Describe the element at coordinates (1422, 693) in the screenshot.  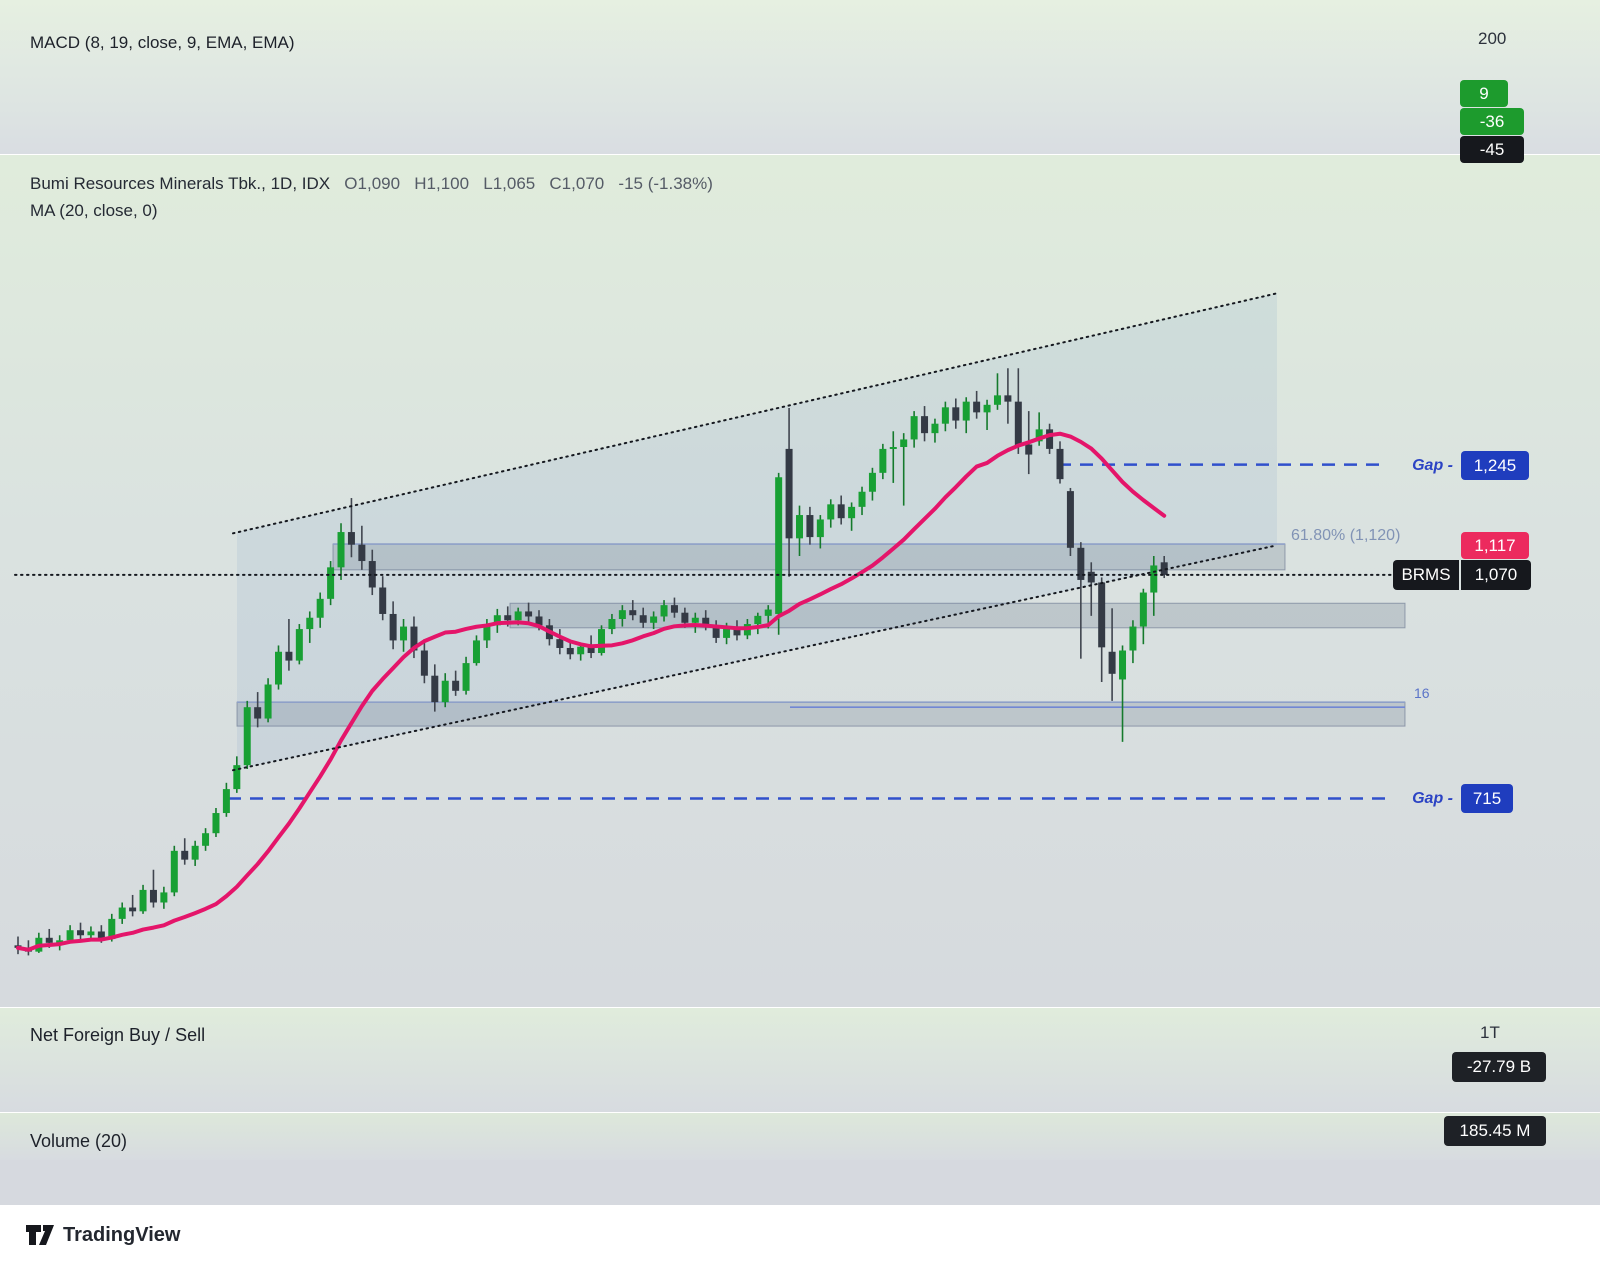
I see `level-16-label: 16` at that location.